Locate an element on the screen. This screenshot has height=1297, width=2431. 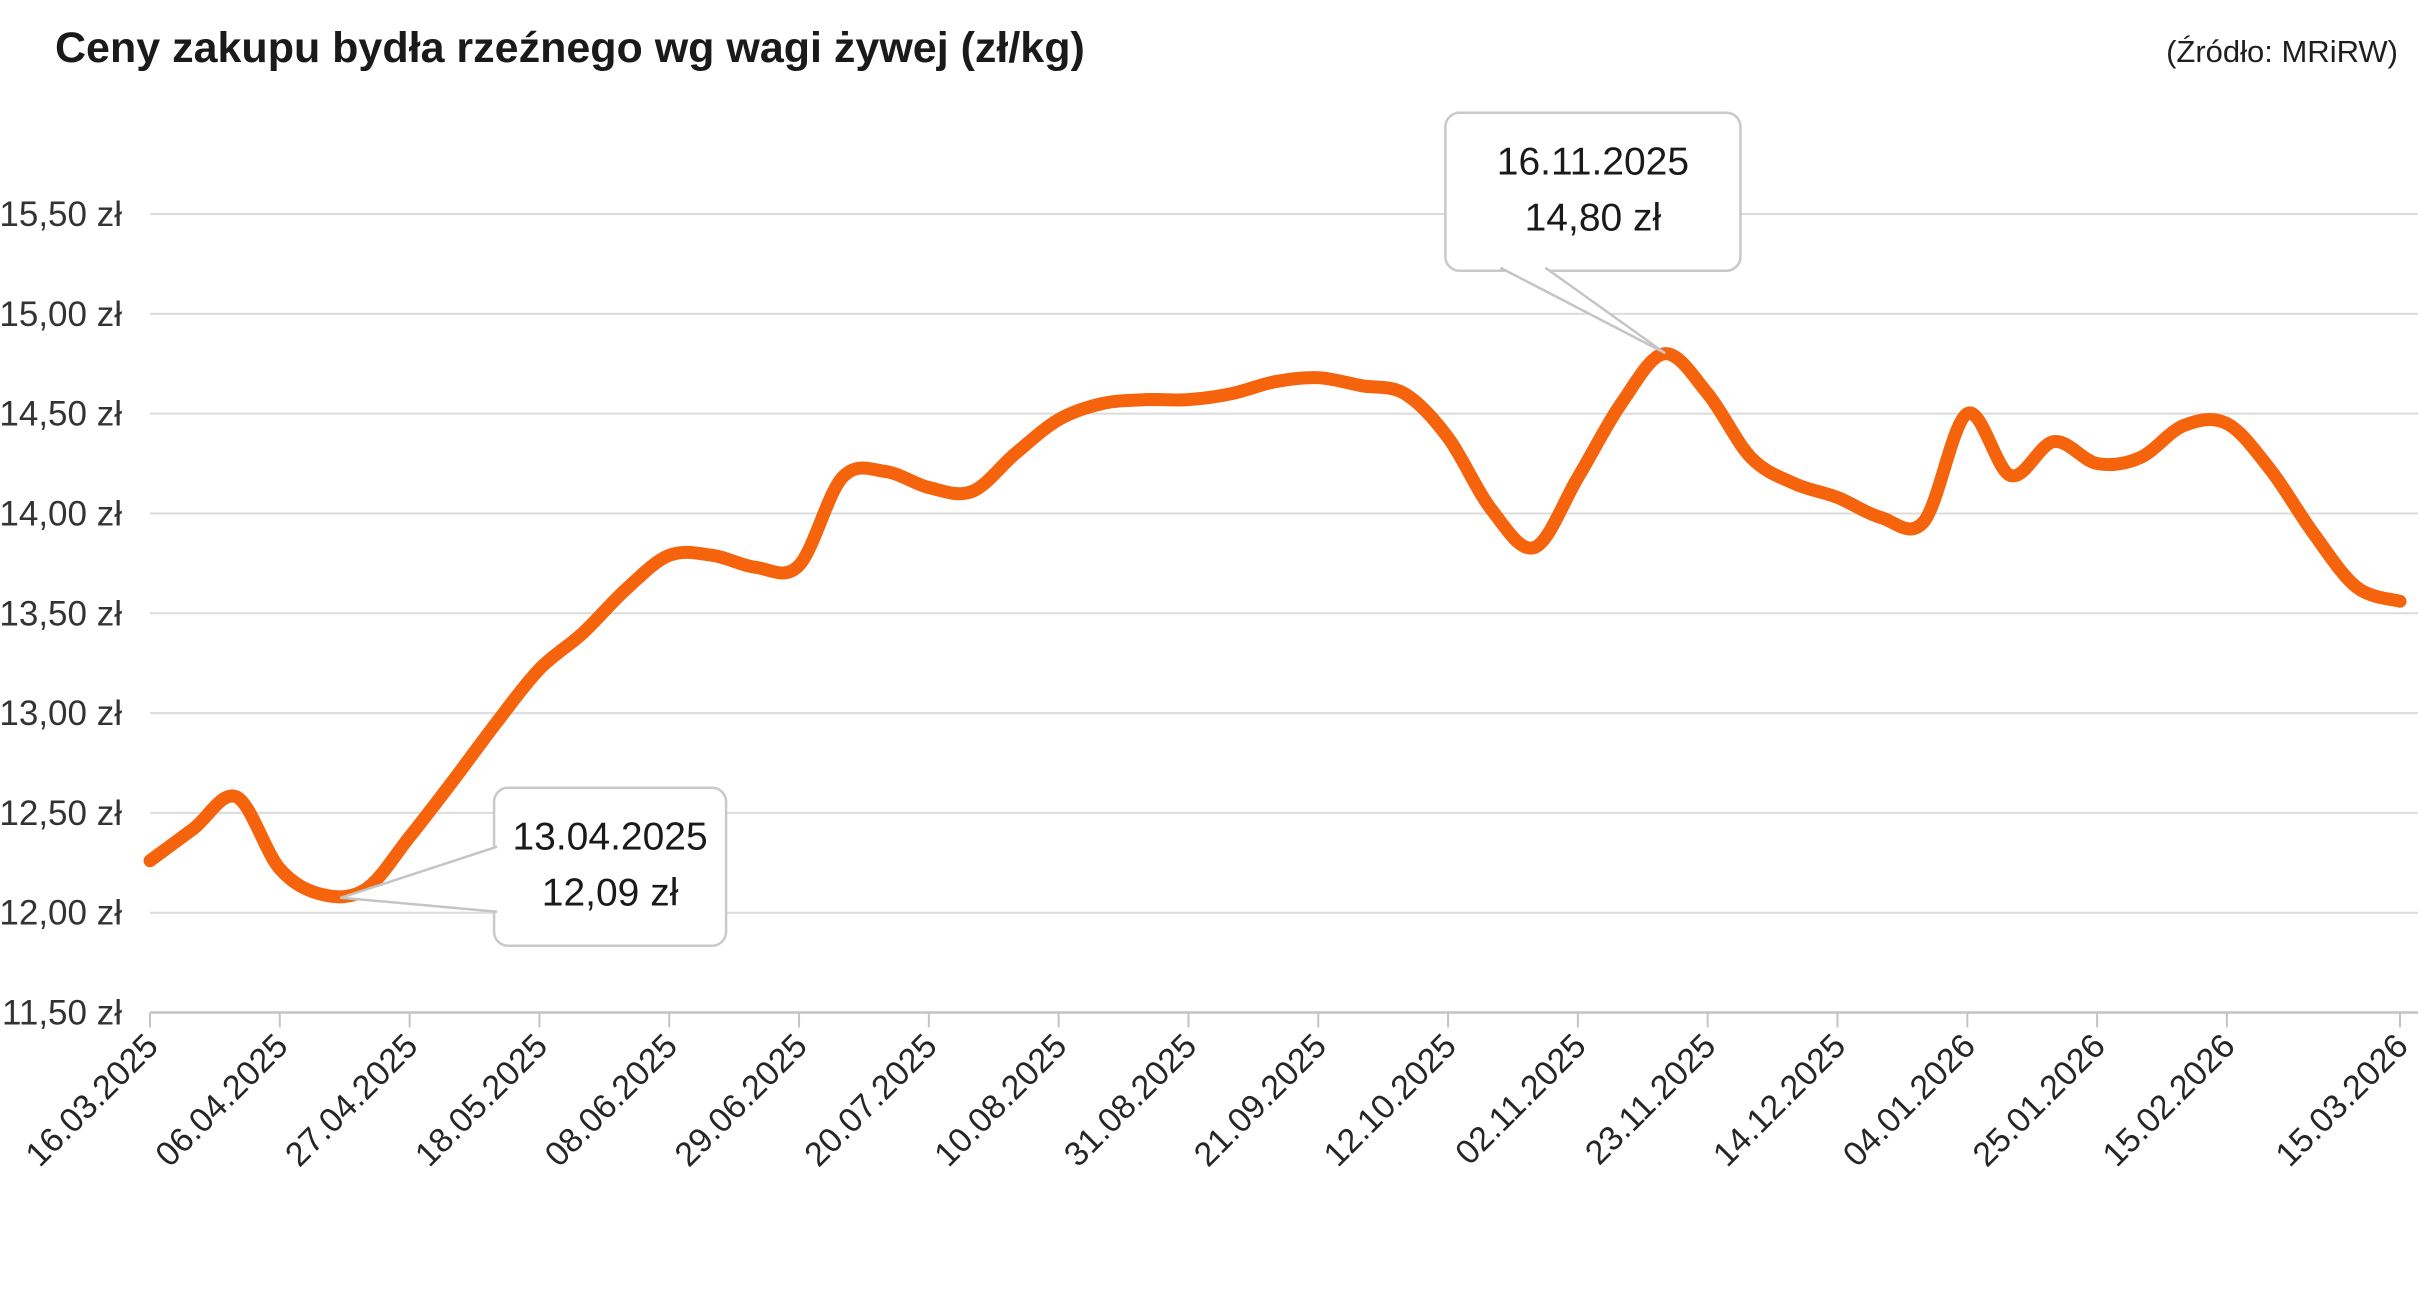
annotation-date: 13.04.2025 is located at coordinates (609, 837).